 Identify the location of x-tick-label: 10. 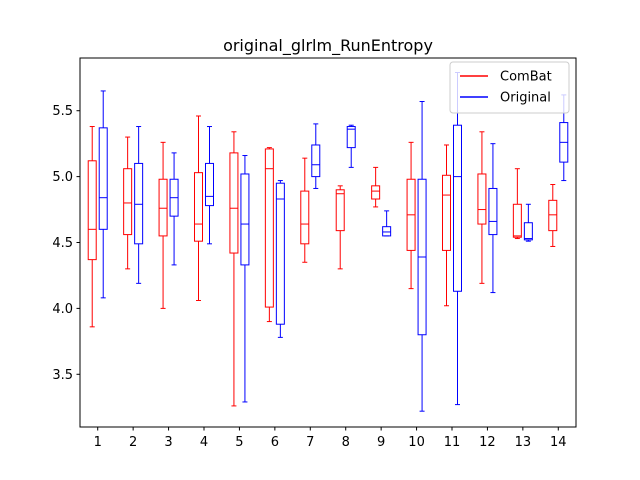
(416, 442).